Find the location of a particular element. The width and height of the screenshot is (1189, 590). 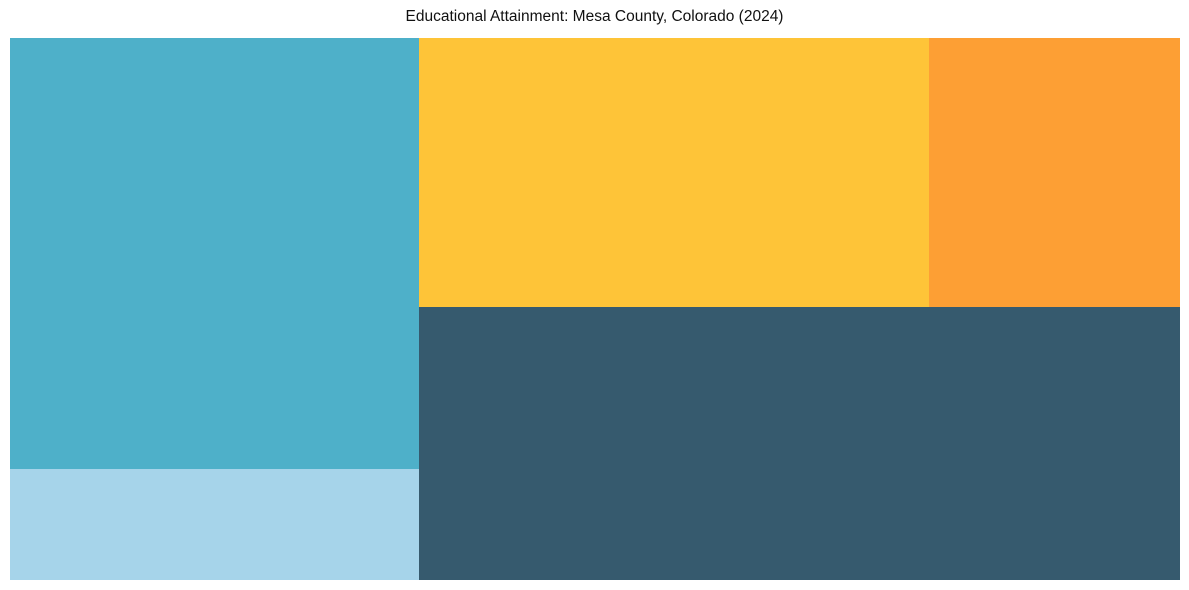

treemap-rect-seg2 is located at coordinates (214, 524).